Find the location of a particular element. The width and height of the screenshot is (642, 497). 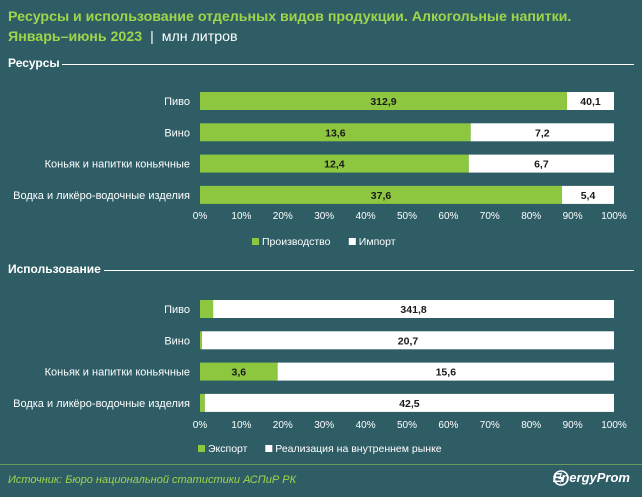

brand-logo-text: EnergyProm is located at coordinates (591, 477).